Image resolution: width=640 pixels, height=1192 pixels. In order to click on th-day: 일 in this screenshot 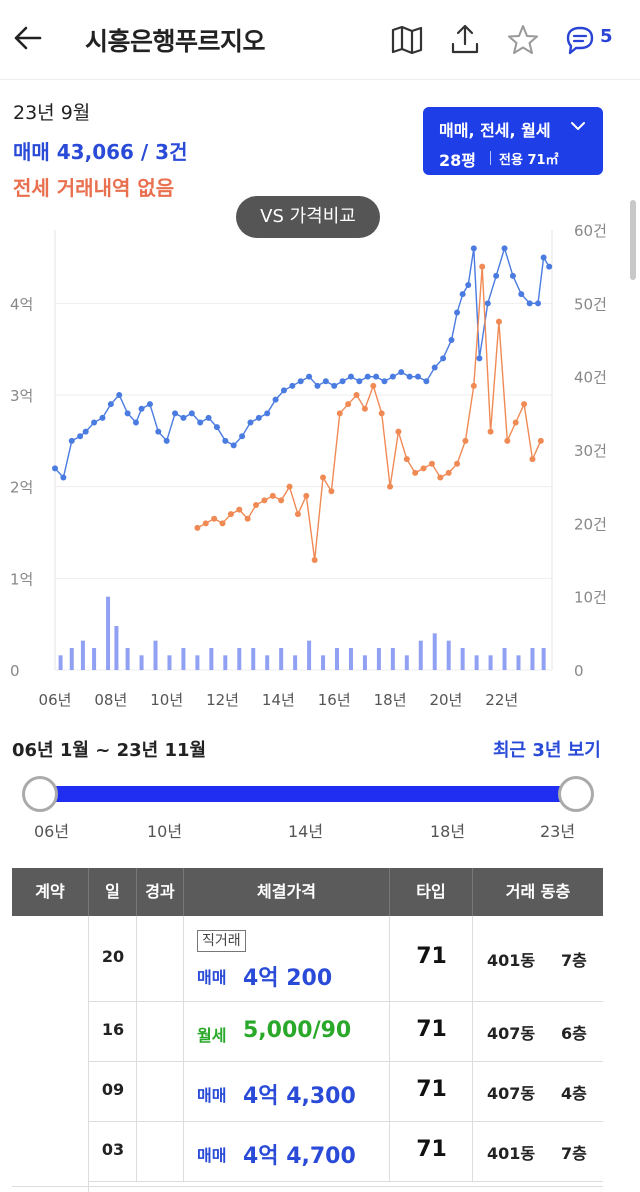, I will do `click(113, 892)`.